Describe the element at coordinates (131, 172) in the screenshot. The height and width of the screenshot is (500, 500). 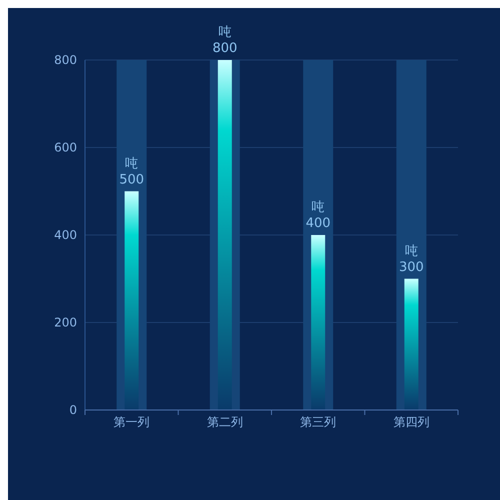
I see `data-label: 吨 500` at that location.